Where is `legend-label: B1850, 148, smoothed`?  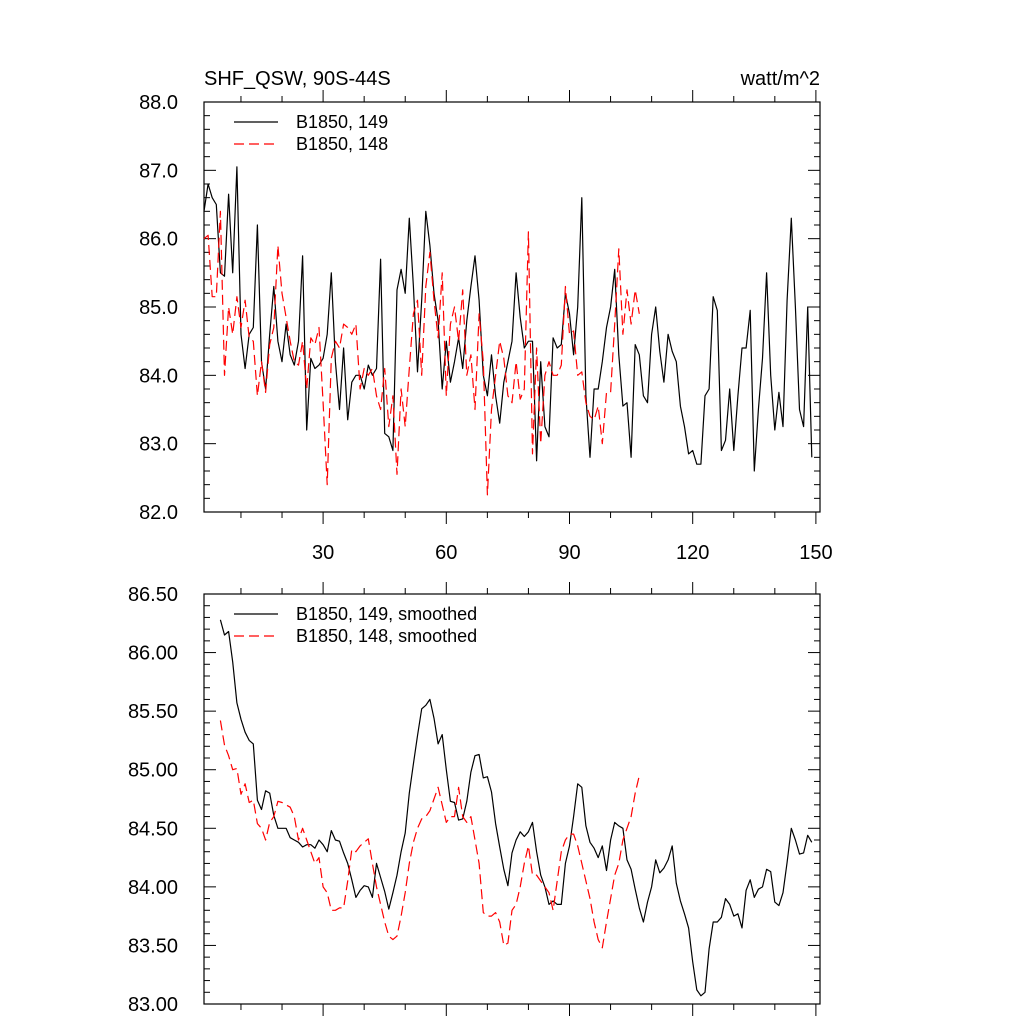 legend-label: B1850, 148, smoothed is located at coordinates (386, 636).